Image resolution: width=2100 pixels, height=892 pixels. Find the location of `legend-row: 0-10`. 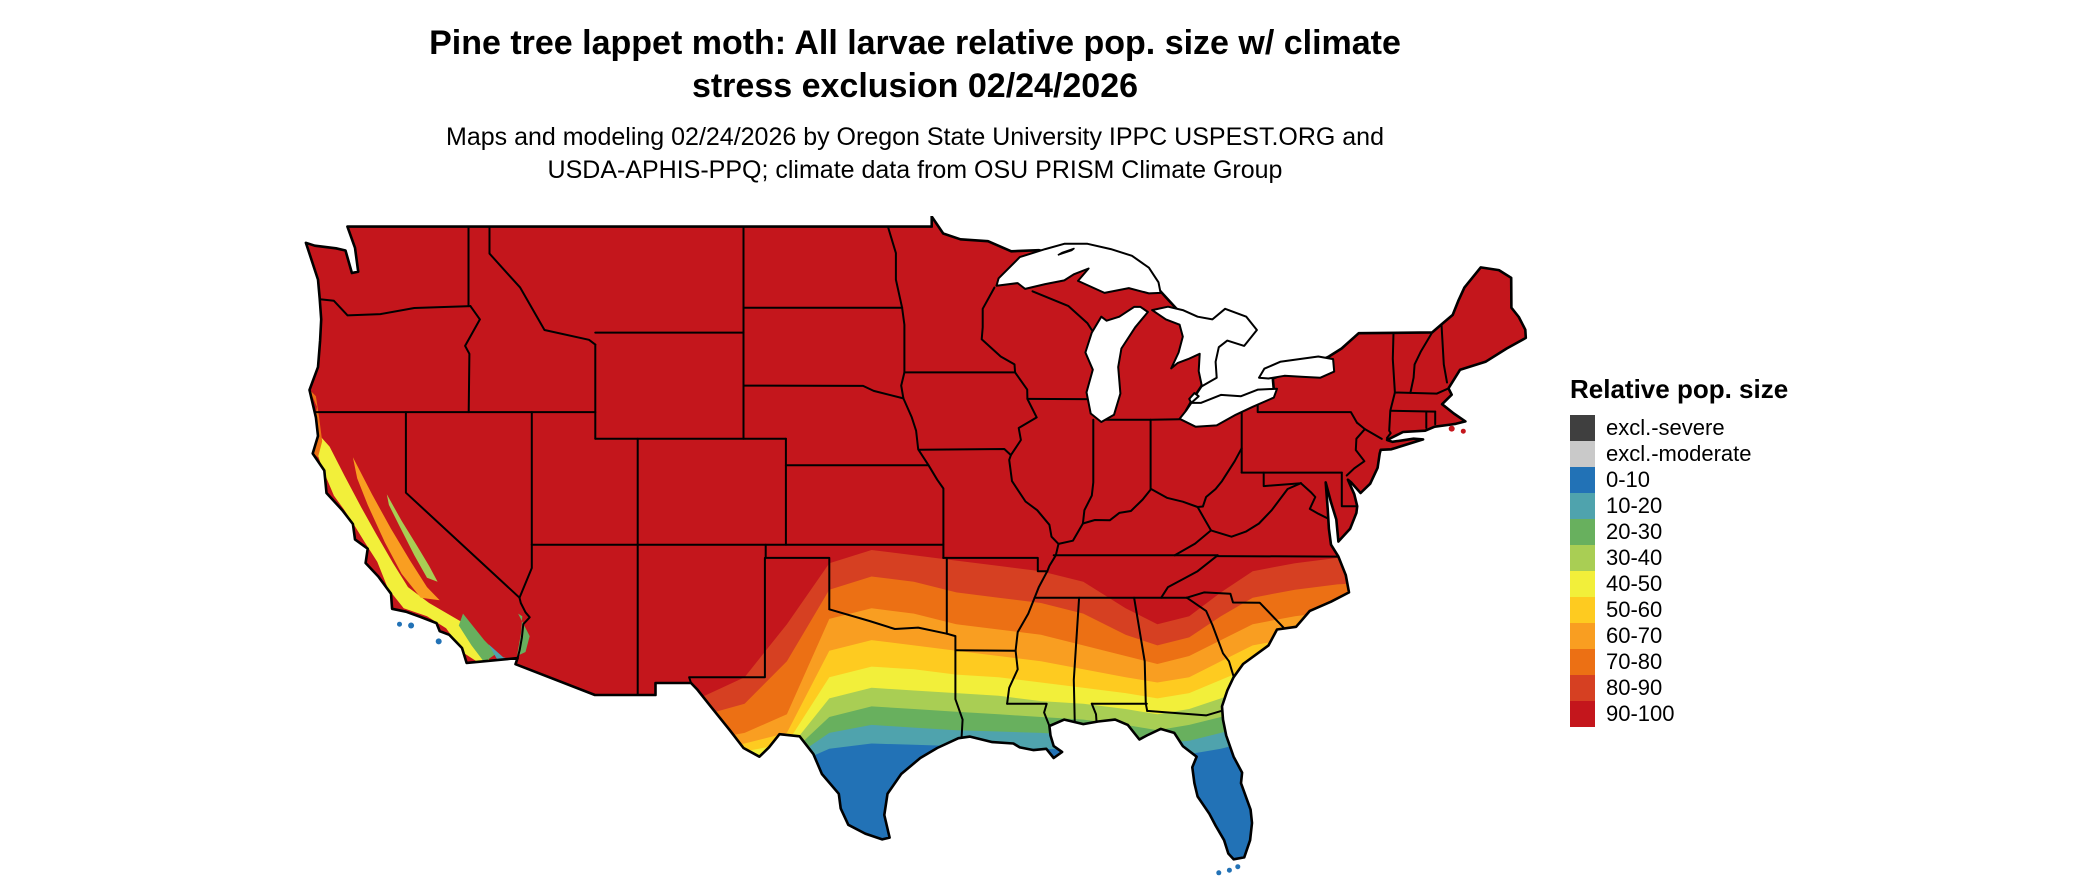

legend-row: 0-10 is located at coordinates (1679, 480).